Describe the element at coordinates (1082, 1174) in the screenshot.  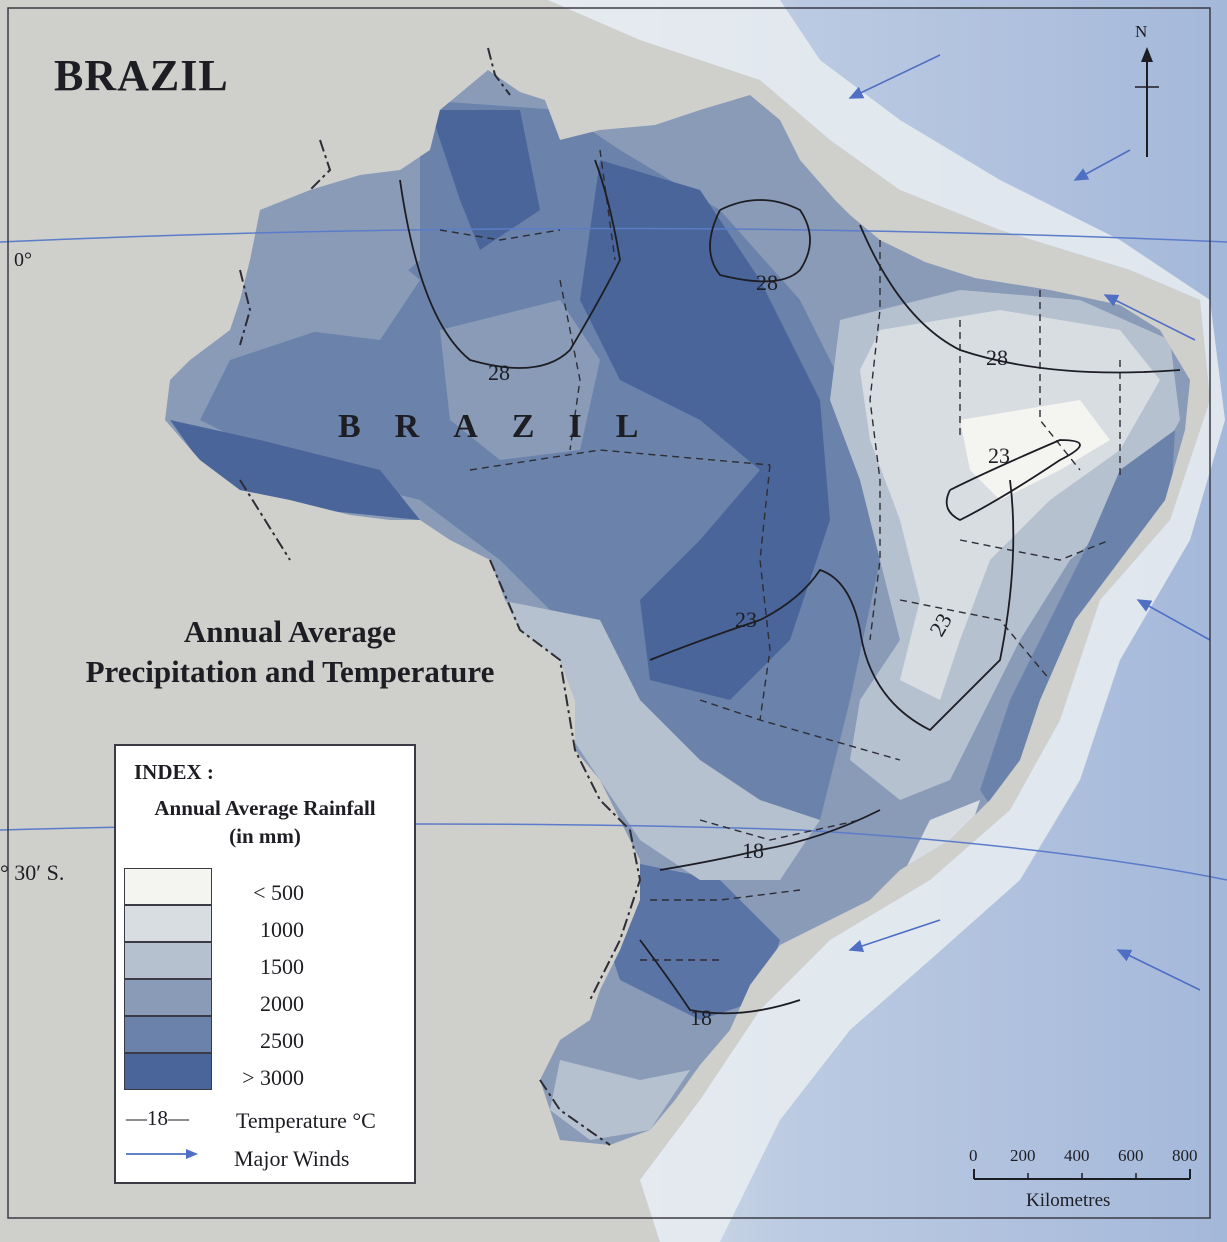
I see `scale-bar` at that location.